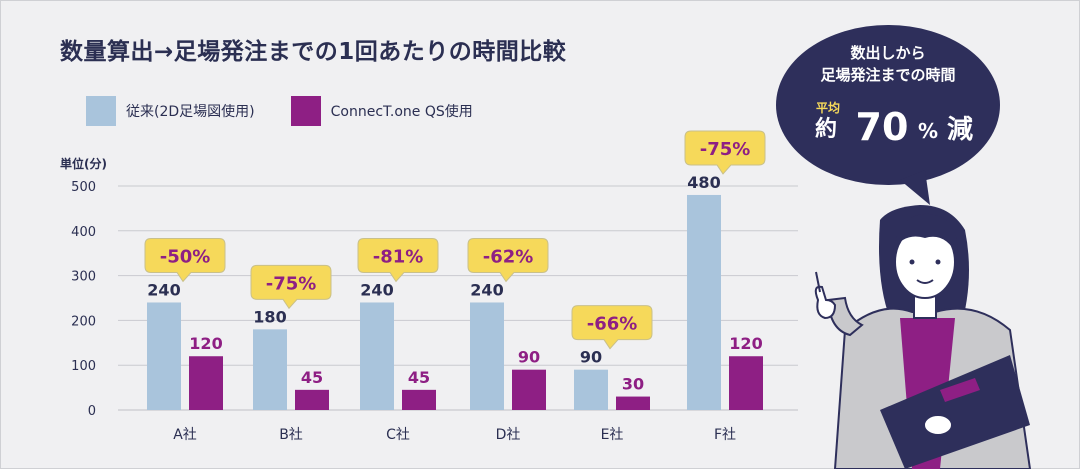 This screenshot has height=469, width=1080. I want to click on legend-label-old: 従来(2D足場図使用), so click(190, 112).